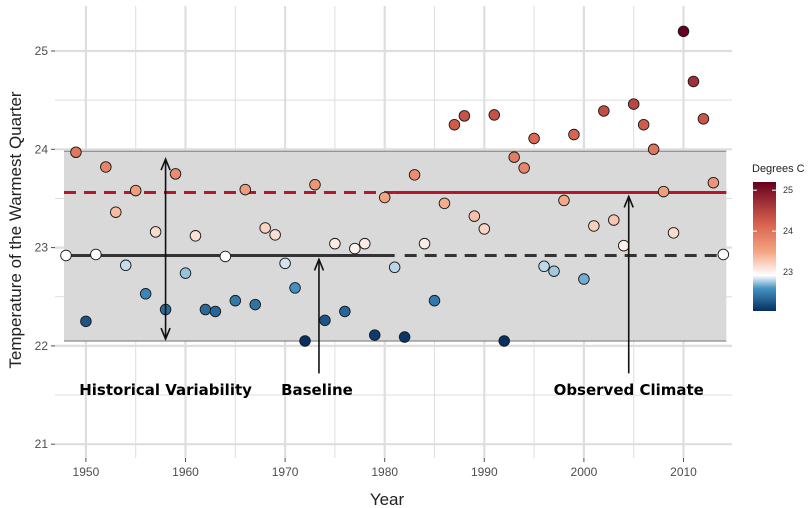  Describe the element at coordinates (165, 164) in the screenshot. I see `variability-arrow-head-up` at that location.